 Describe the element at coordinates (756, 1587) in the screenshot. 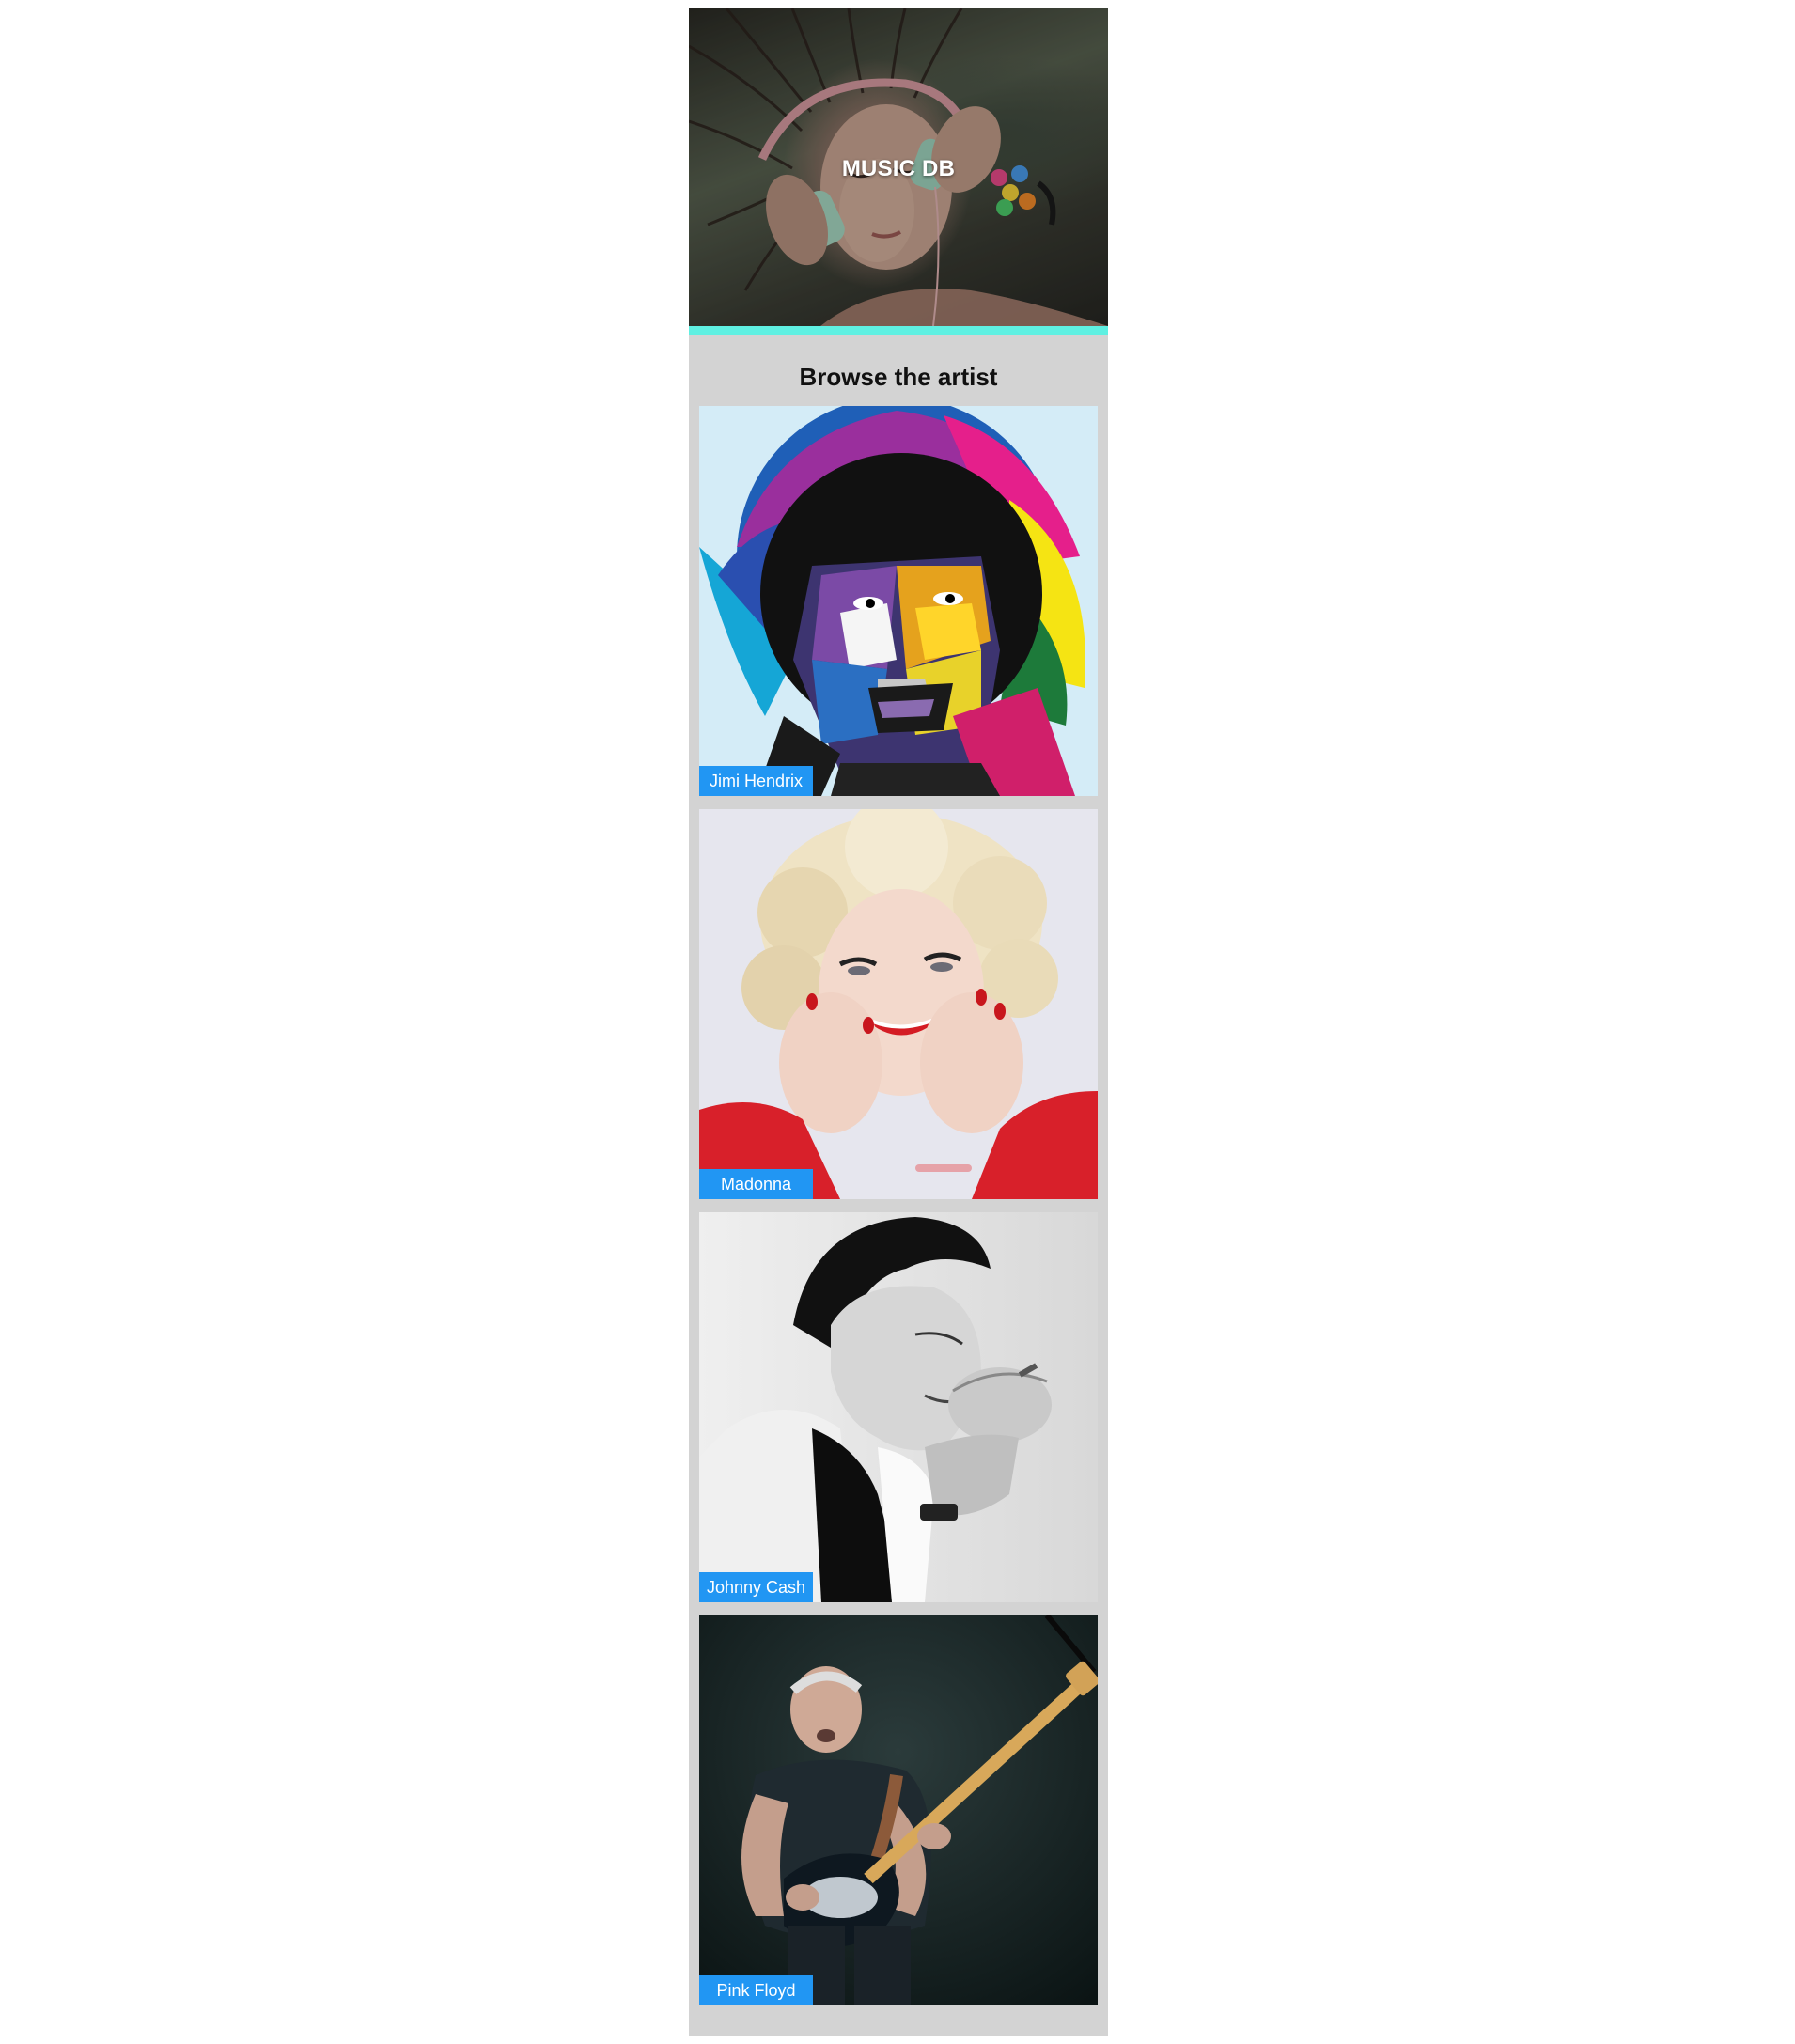

I see `artist-name-label: Johnny Cash` at that location.